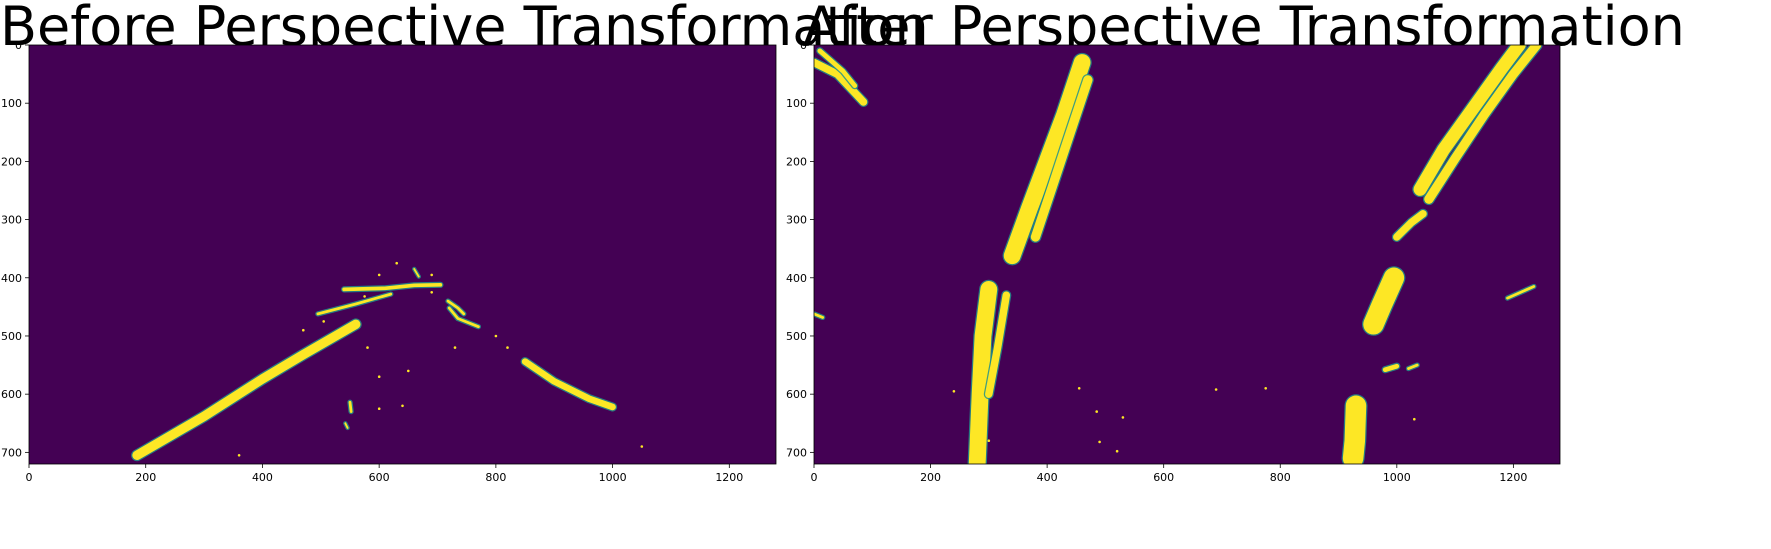 The image size is (1771, 549). I want to click on x-tick-label-1-2: 400, so click(1047, 477).